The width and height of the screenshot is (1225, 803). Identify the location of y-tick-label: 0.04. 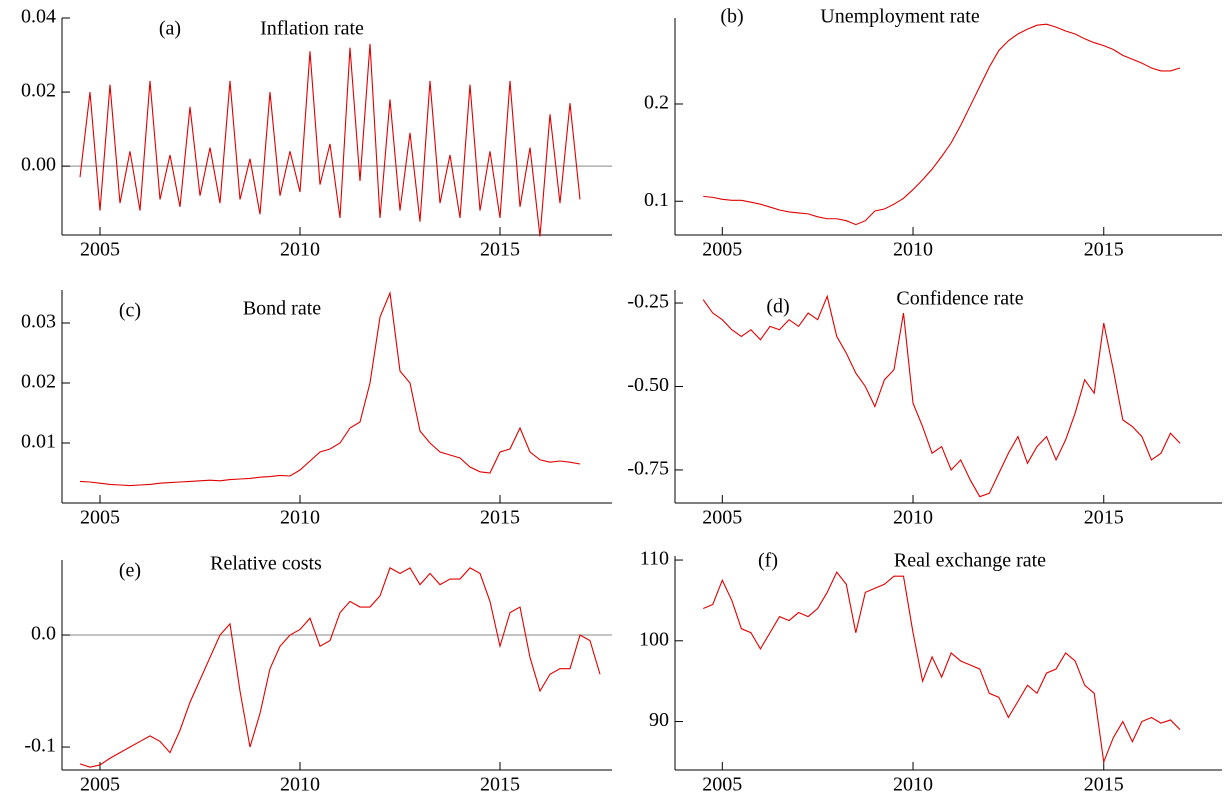
(38, 17).